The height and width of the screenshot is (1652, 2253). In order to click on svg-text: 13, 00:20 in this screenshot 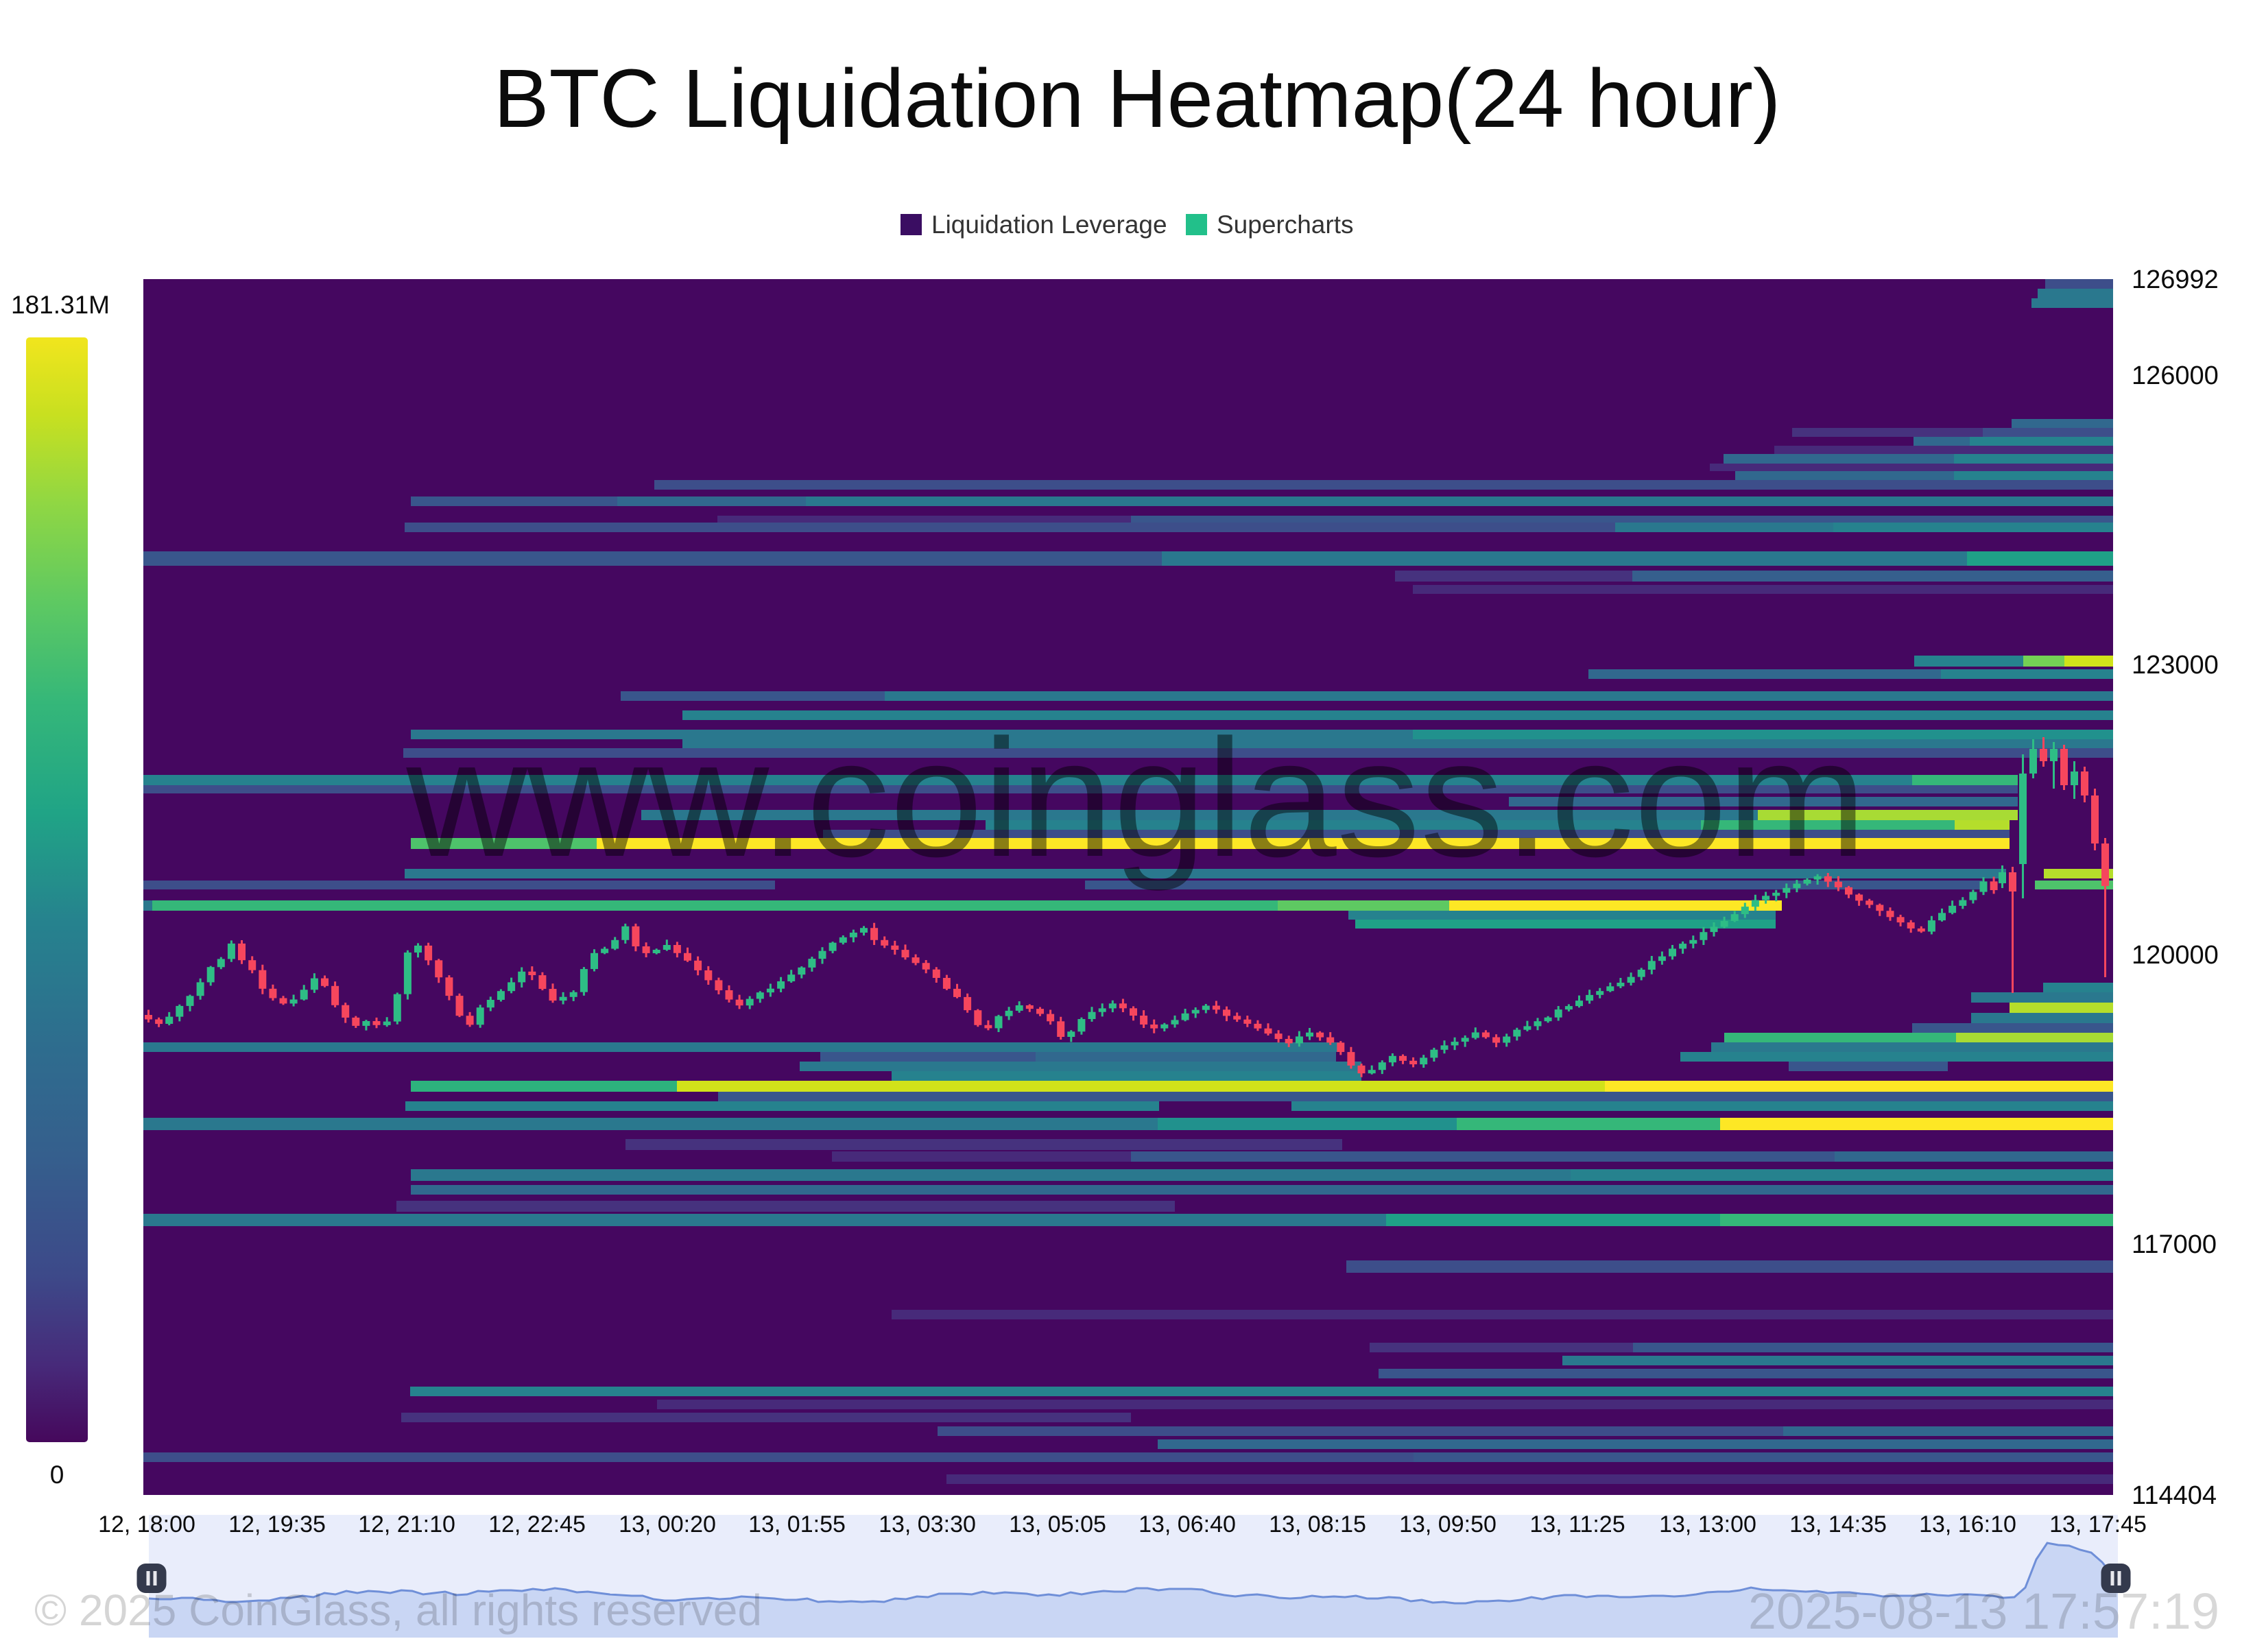, I will do `click(667, 1524)`.